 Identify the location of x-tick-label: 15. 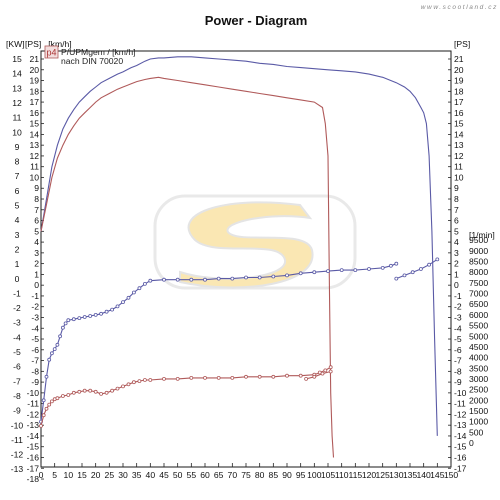
(82, 475).